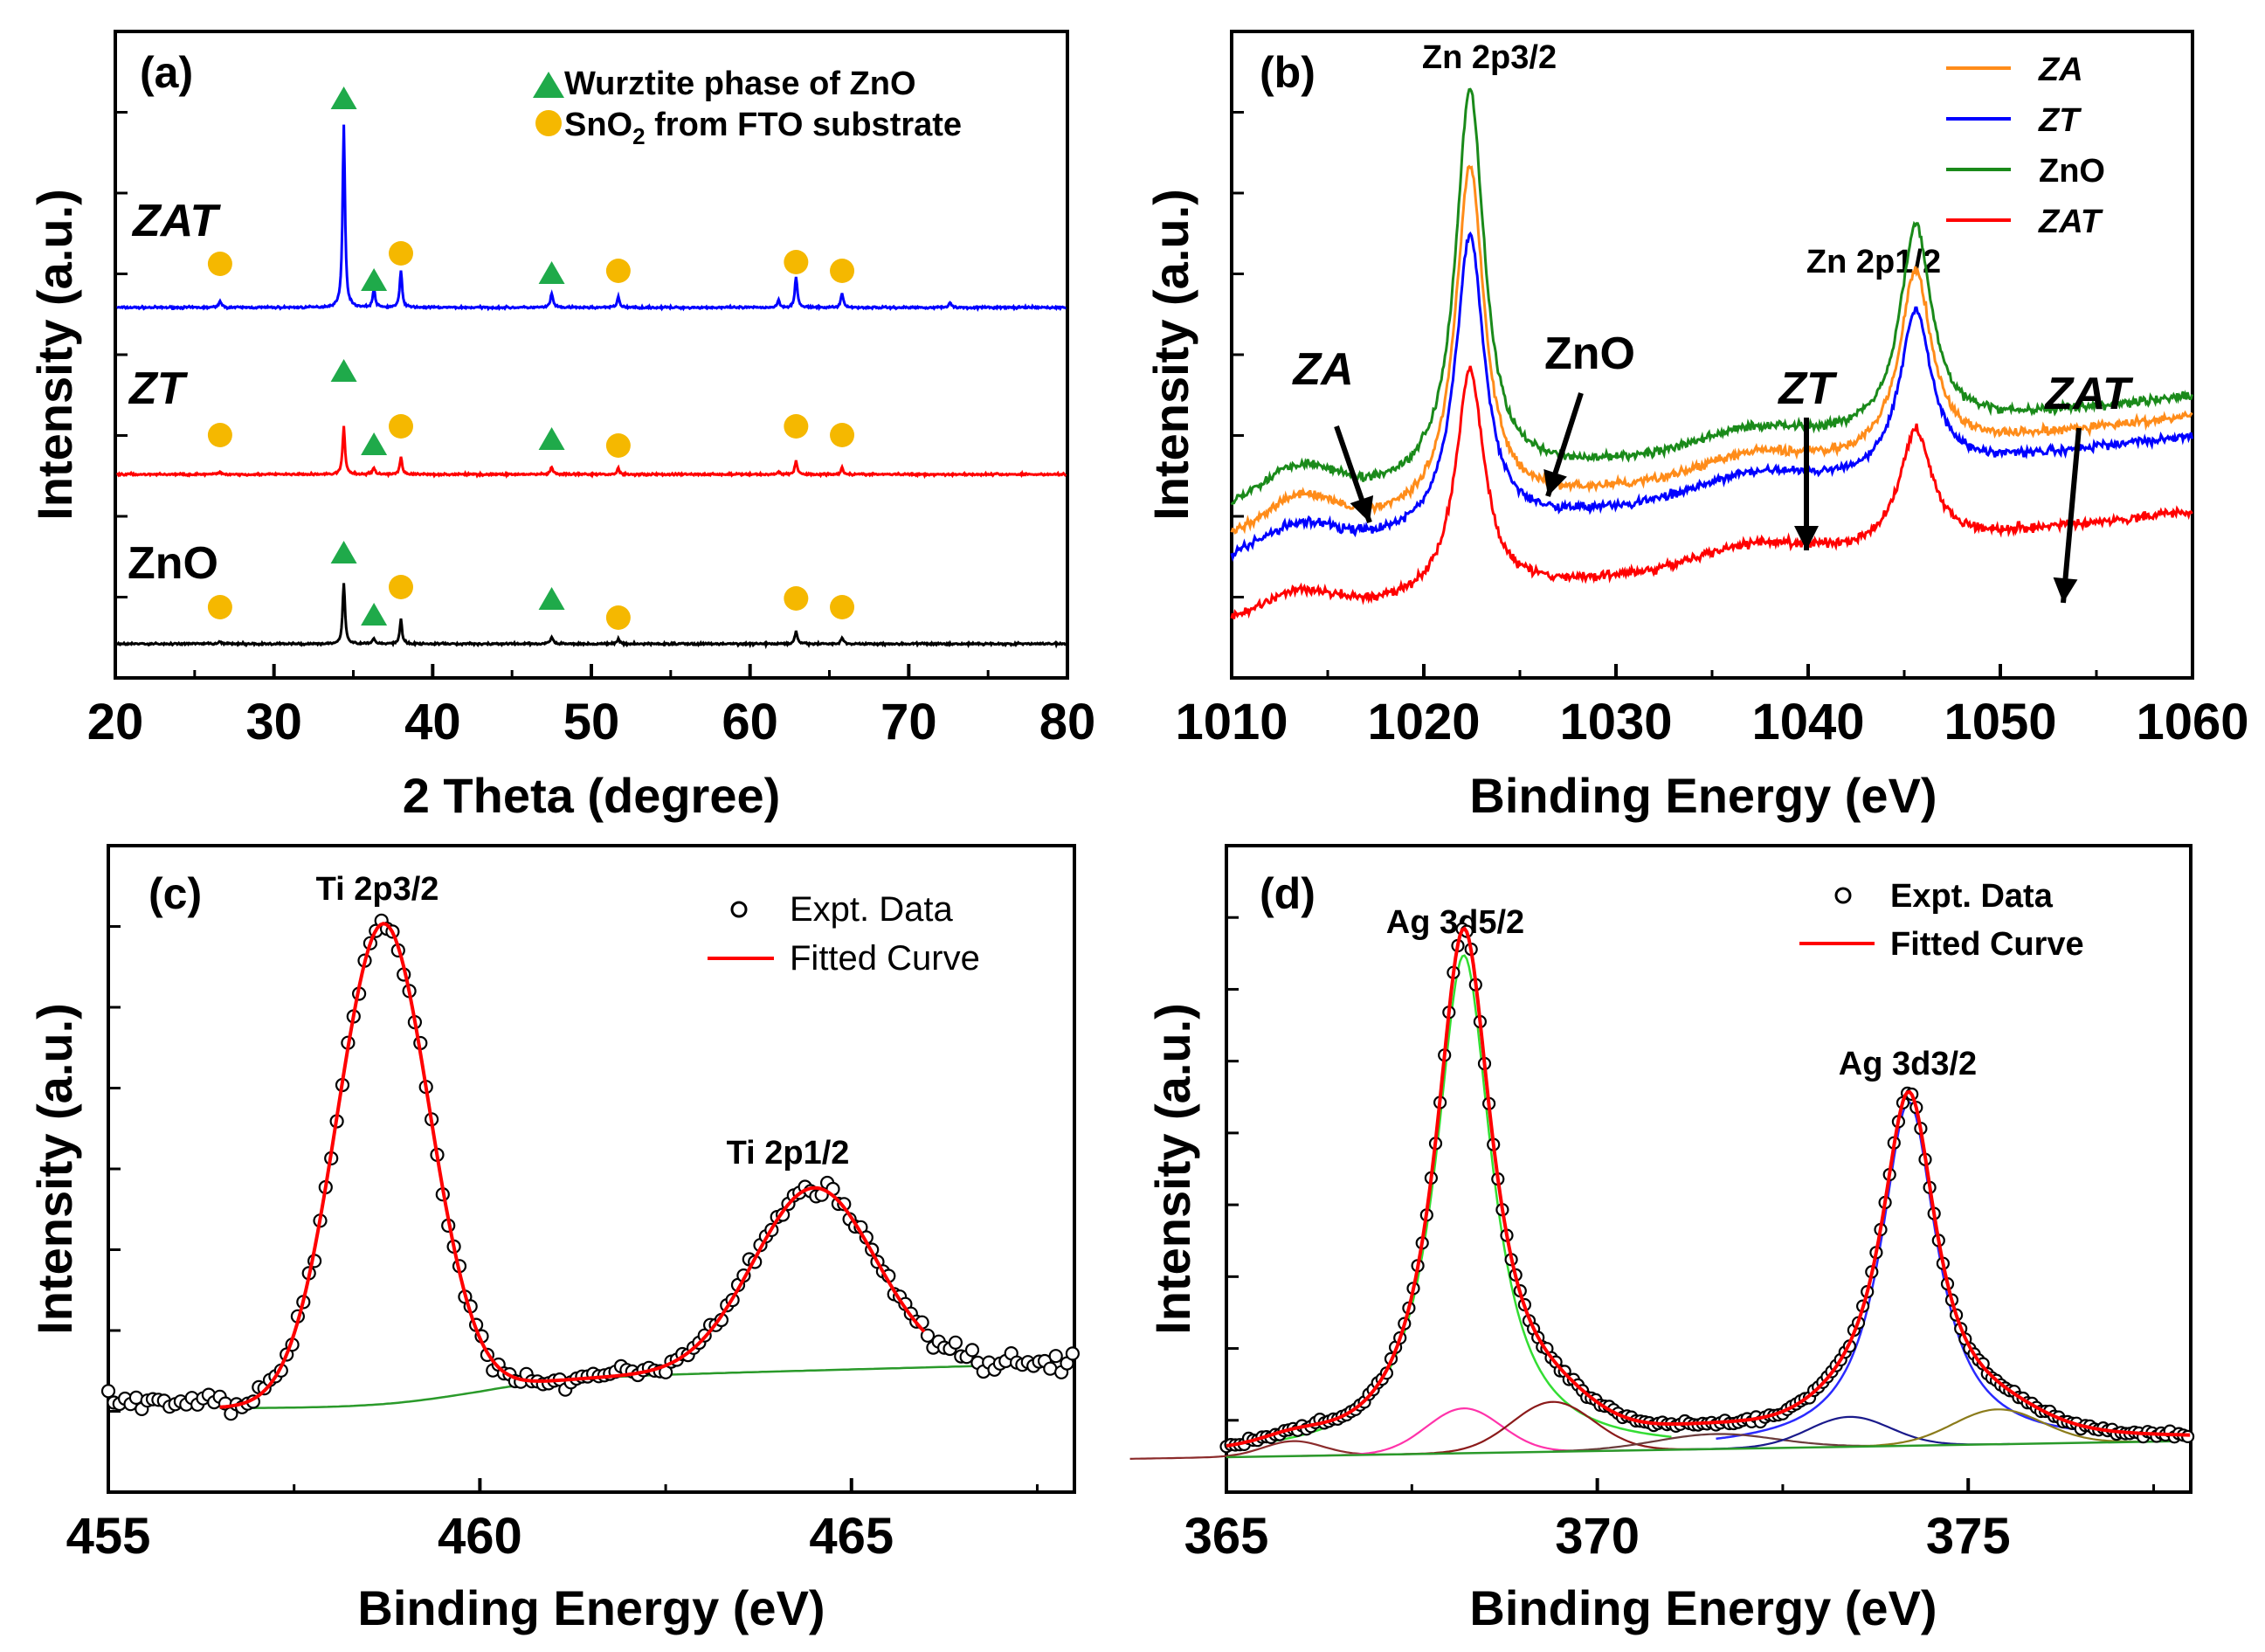 The height and width of the screenshot is (1652, 2265). What do you see at coordinates (851, 1536) in the screenshot?
I see `x-tick-label-c: 465` at bounding box center [851, 1536].